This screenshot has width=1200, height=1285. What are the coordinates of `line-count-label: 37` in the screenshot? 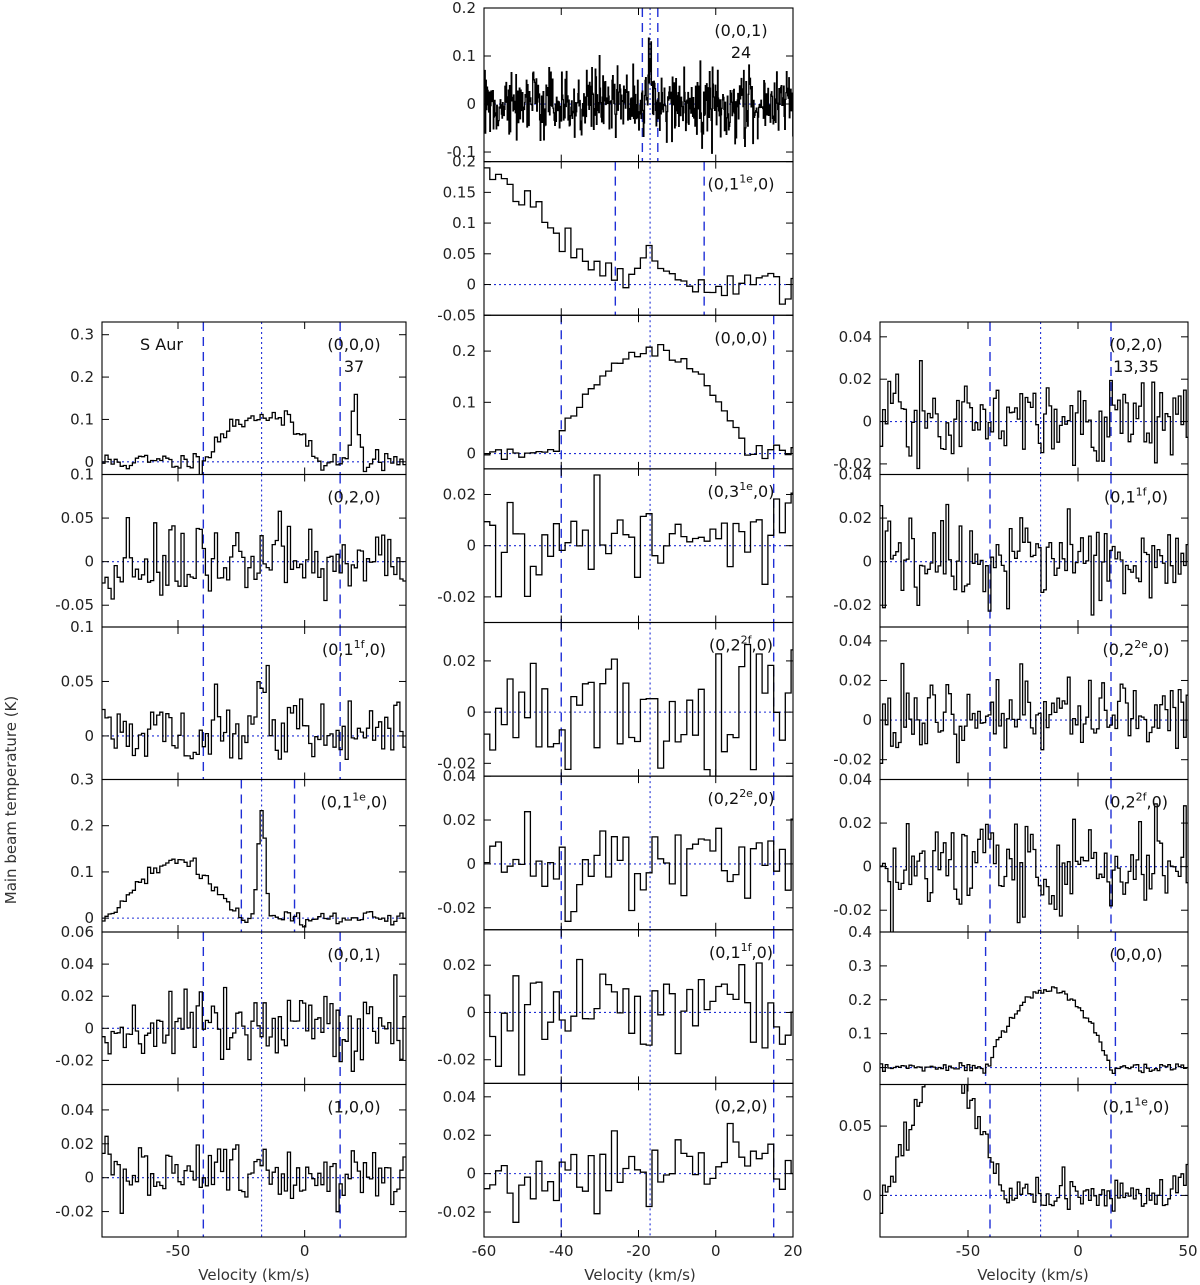 It's located at (354, 366).